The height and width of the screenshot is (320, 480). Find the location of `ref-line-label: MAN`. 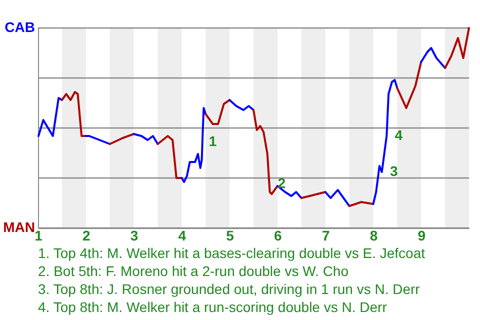

ref-line-label: MAN is located at coordinates (19, 227).